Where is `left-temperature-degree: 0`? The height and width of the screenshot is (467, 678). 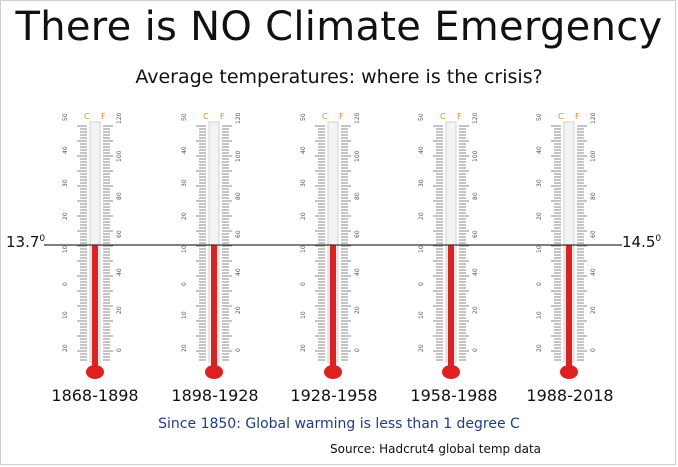 left-temperature-degree: 0 is located at coordinates (42, 239).